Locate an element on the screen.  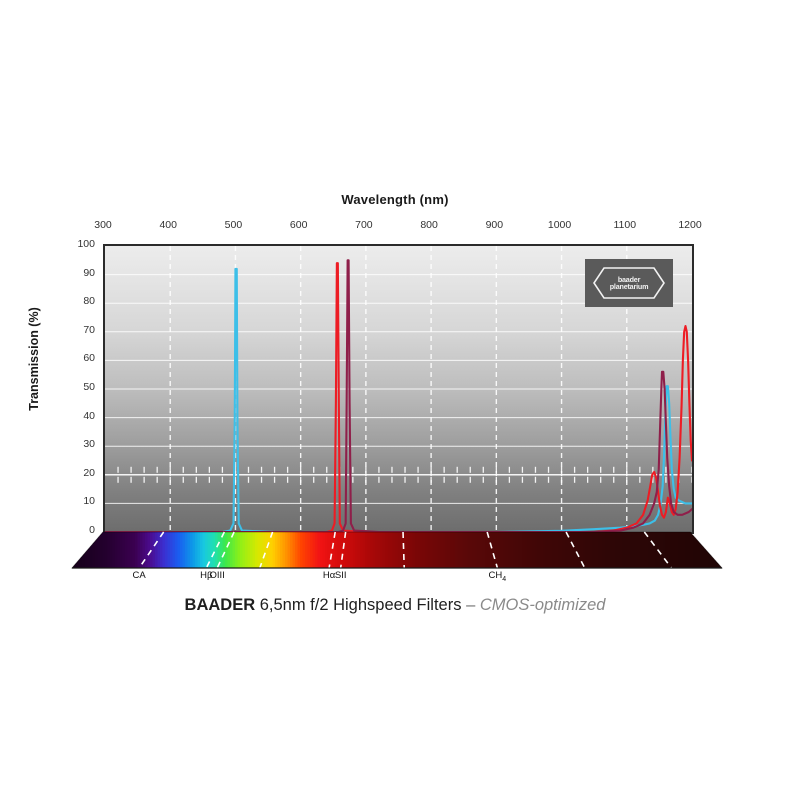
caption-italic: CMOS-optimized is located at coordinates (542, 605).